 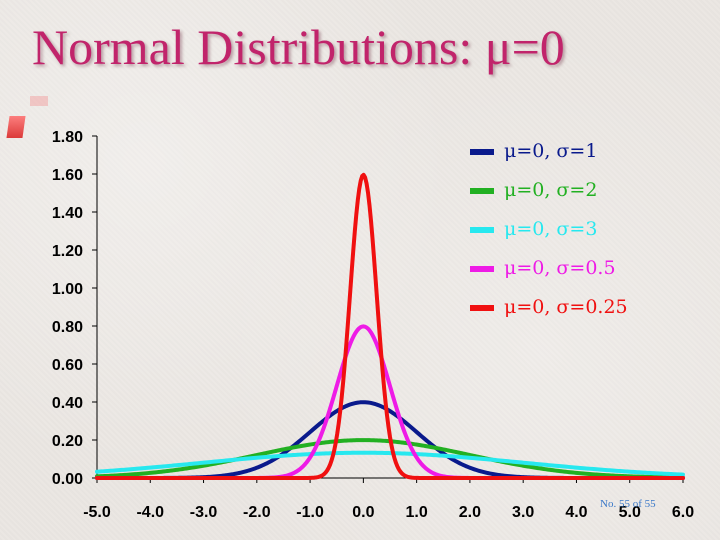 What do you see at coordinates (97, 512) in the screenshot?
I see `x-tick-label: -5.0` at bounding box center [97, 512].